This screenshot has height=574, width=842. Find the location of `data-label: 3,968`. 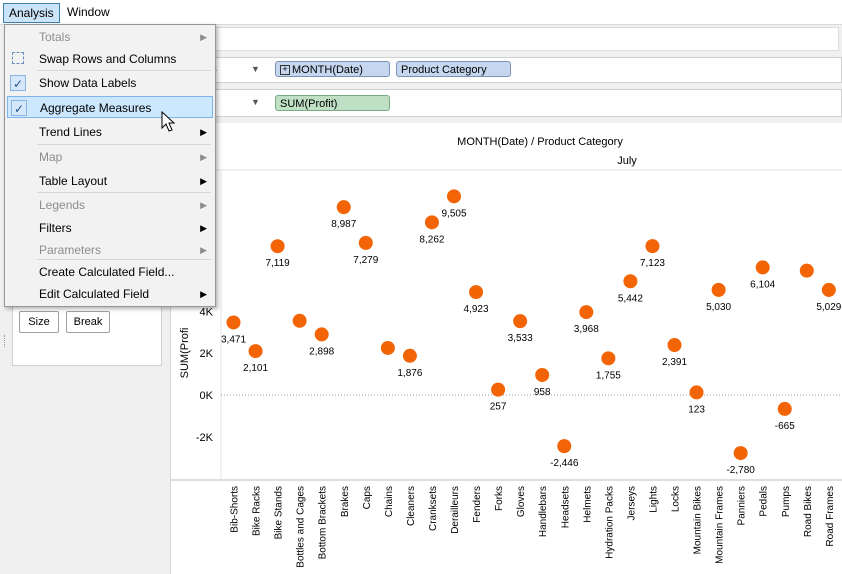

data-label: 3,968 is located at coordinates (586, 329).